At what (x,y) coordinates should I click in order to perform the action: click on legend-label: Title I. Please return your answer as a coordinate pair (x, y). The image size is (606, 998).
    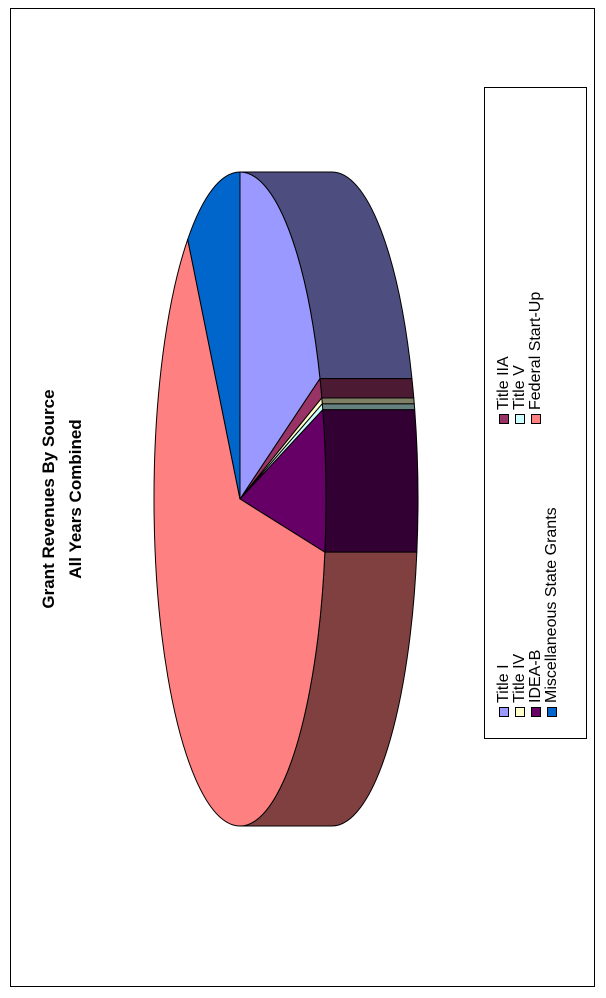
    Looking at the image, I should click on (503, 683).